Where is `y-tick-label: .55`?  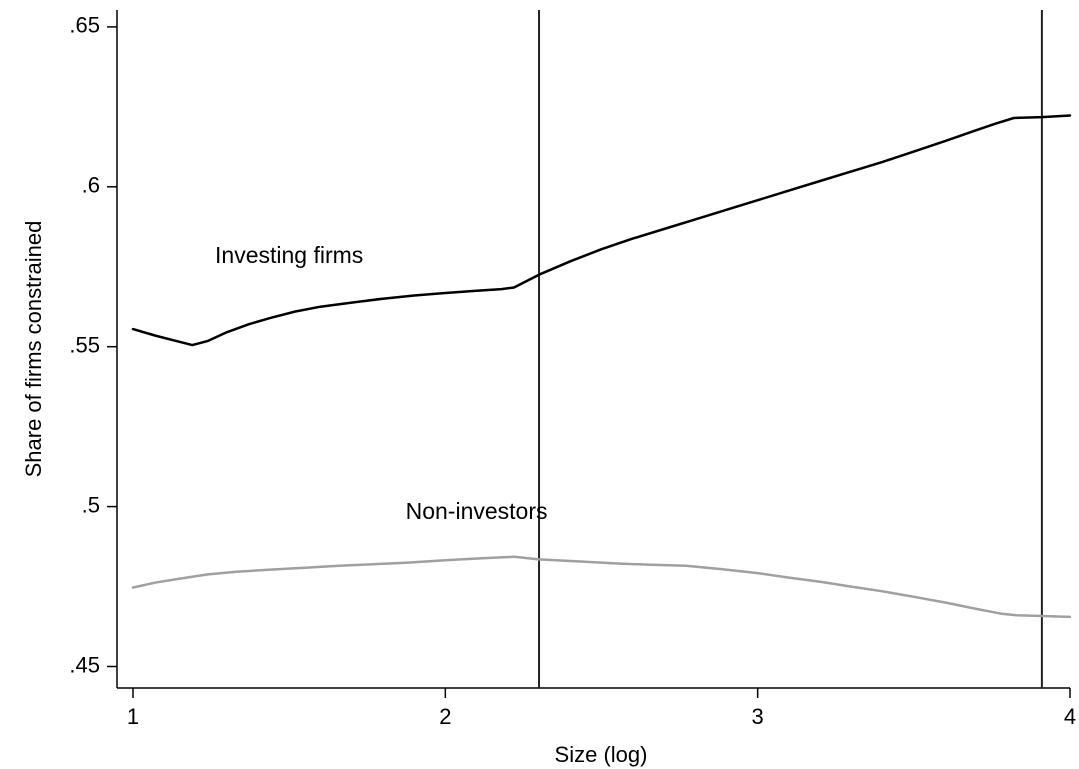
y-tick-label: .55 is located at coordinates (84, 345).